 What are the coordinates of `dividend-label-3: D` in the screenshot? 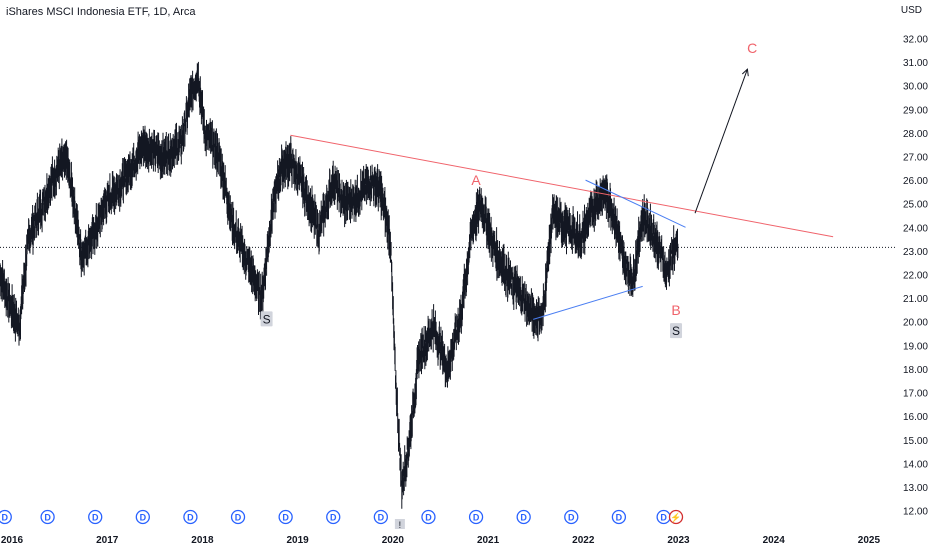 It's located at (143, 518).